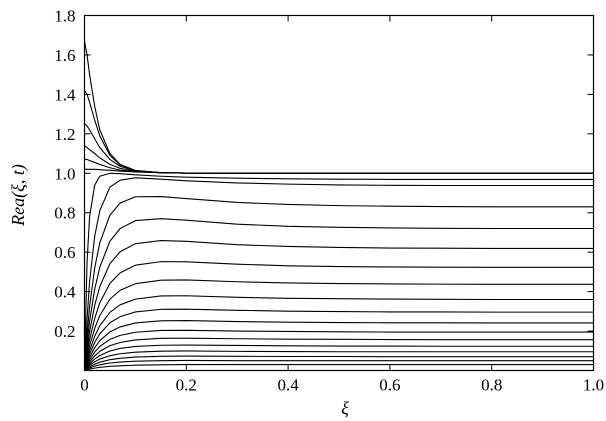 Image resolution: width=606 pixels, height=421 pixels. I want to click on x-tick-label-4: 0.8, so click(491, 385).